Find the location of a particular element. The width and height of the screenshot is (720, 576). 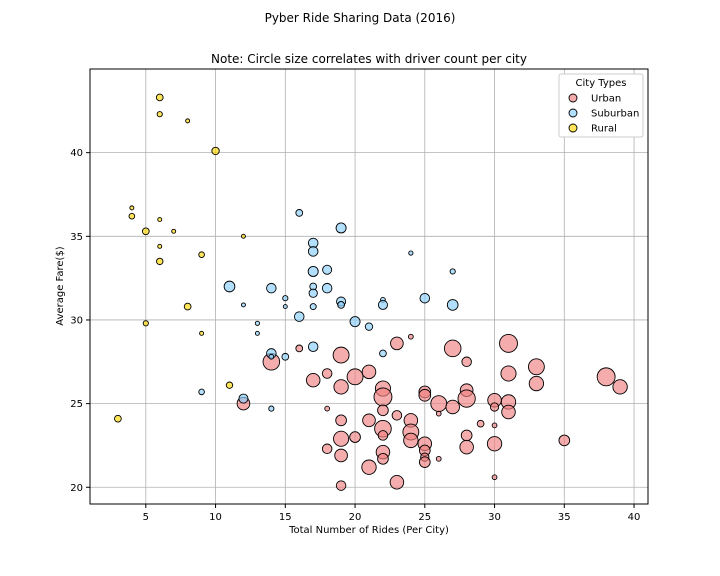

x-tick-label: 25 is located at coordinates (424, 517).